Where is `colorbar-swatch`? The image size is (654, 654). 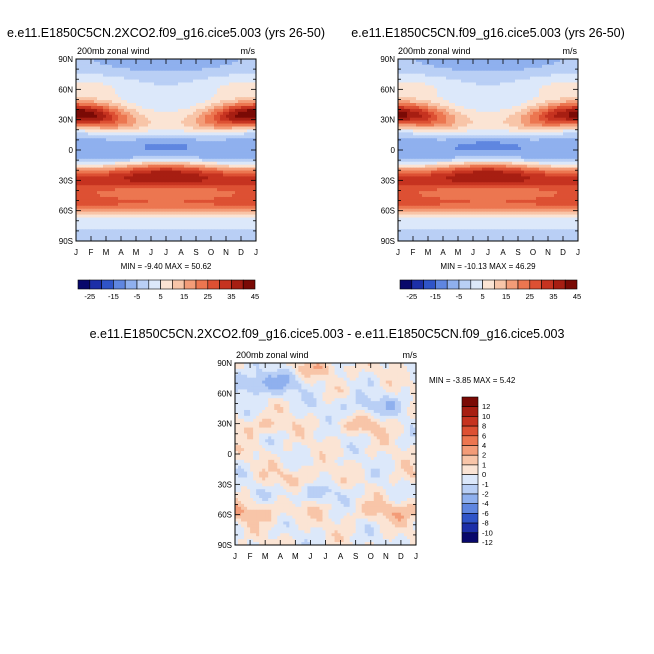
colorbar-swatch is located at coordinates (190, 284).